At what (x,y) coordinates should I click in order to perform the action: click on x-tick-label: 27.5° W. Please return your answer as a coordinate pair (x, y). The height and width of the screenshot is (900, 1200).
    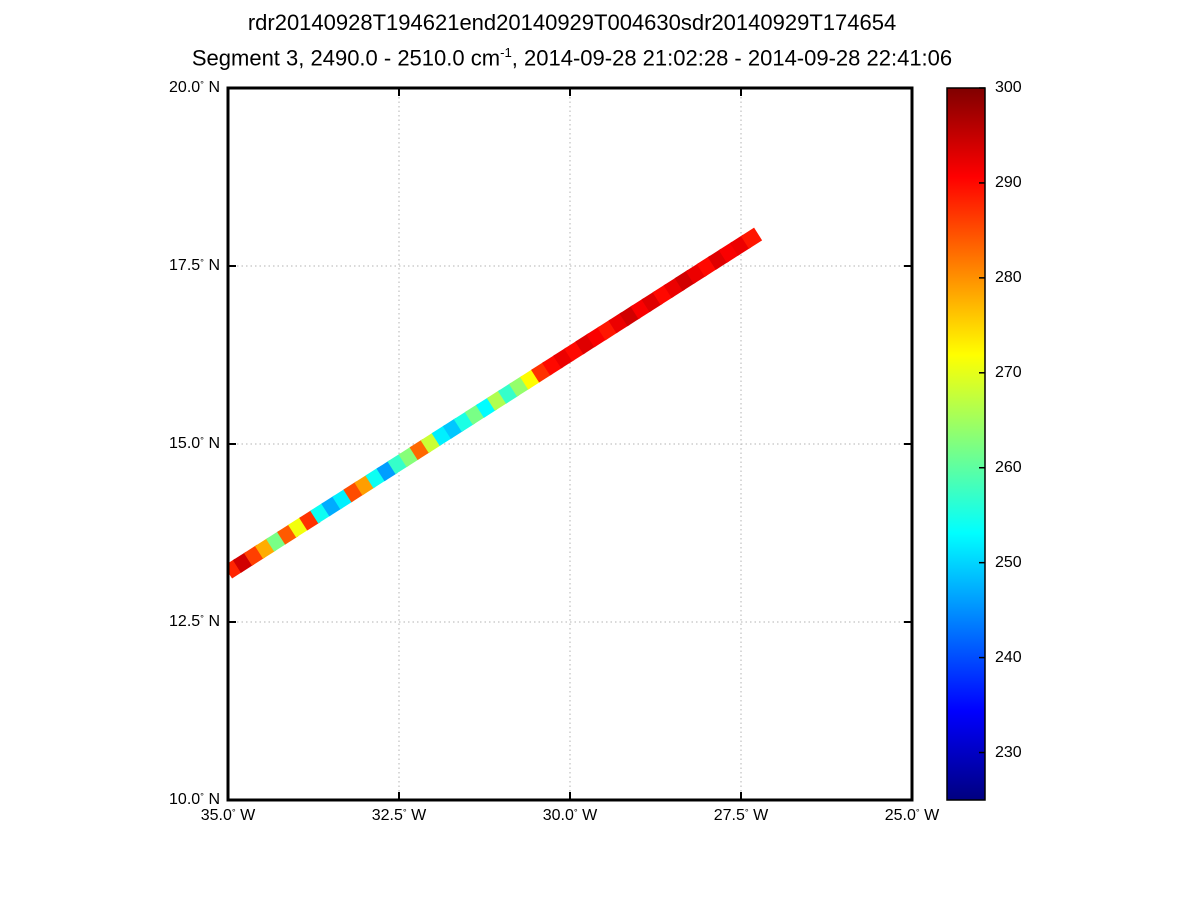
    Looking at the image, I should click on (741, 815).